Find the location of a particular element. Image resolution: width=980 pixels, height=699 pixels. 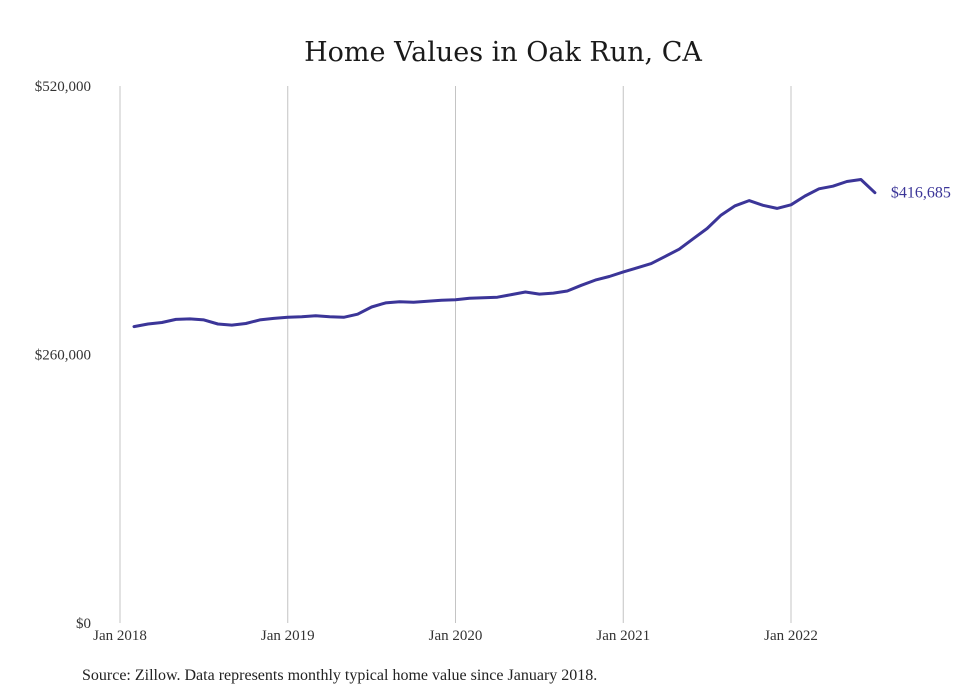

y-tick-label: $260,000 is located at coordinates (63, 356).